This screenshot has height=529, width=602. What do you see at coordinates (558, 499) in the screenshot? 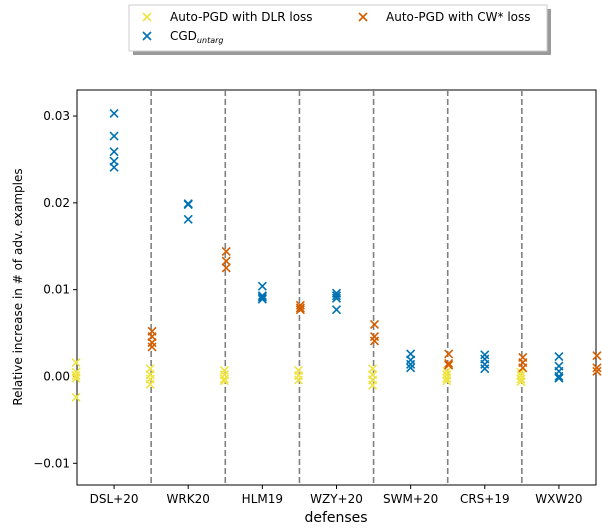
I see `x-tick-label: WXW20` at bounding box center [558, 499].